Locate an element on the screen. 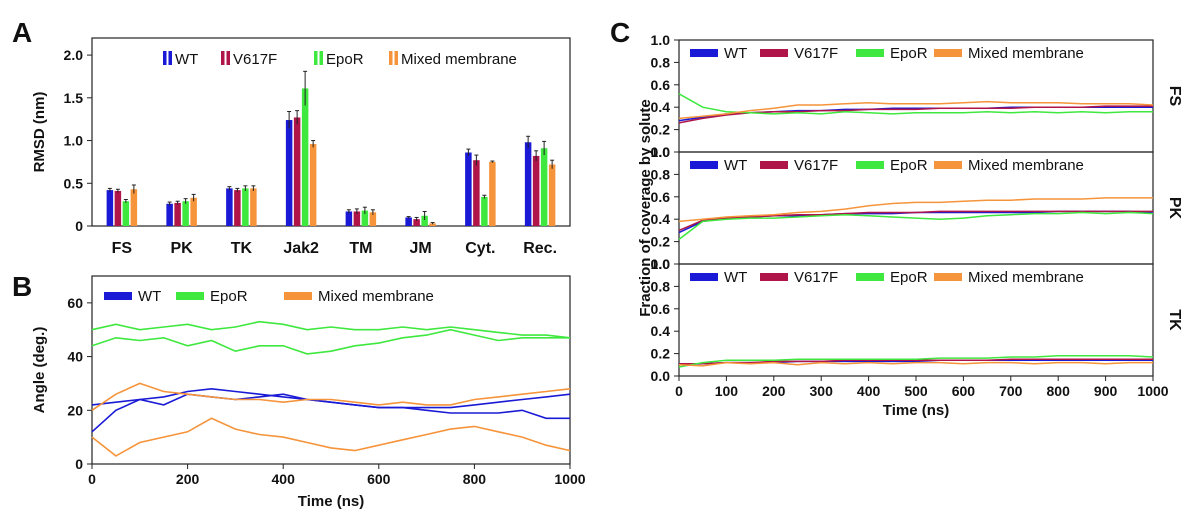 The width and height of the screenshot is (1185, 519). panel-c-tk-ytick-label: 0.4 is located at coordinates (661, 331).